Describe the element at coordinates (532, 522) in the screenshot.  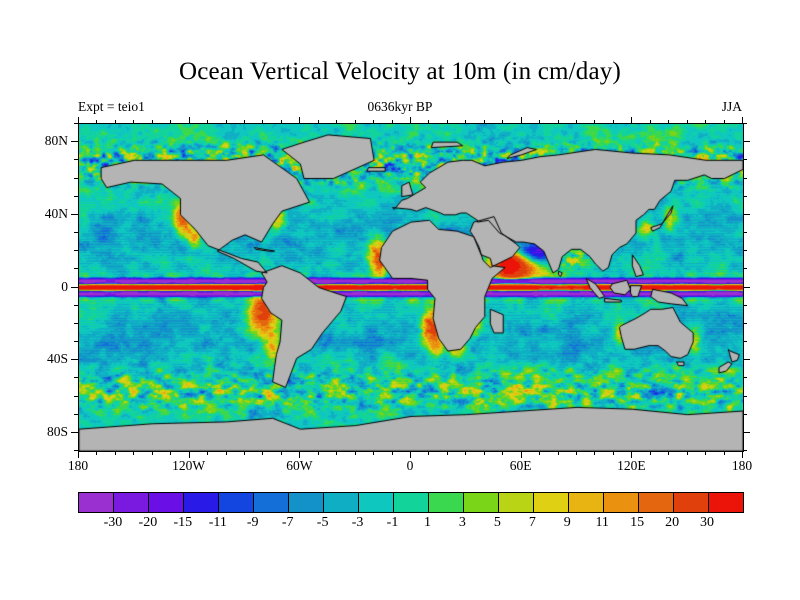
I see `colorbar-tick-label: 7` at that location.